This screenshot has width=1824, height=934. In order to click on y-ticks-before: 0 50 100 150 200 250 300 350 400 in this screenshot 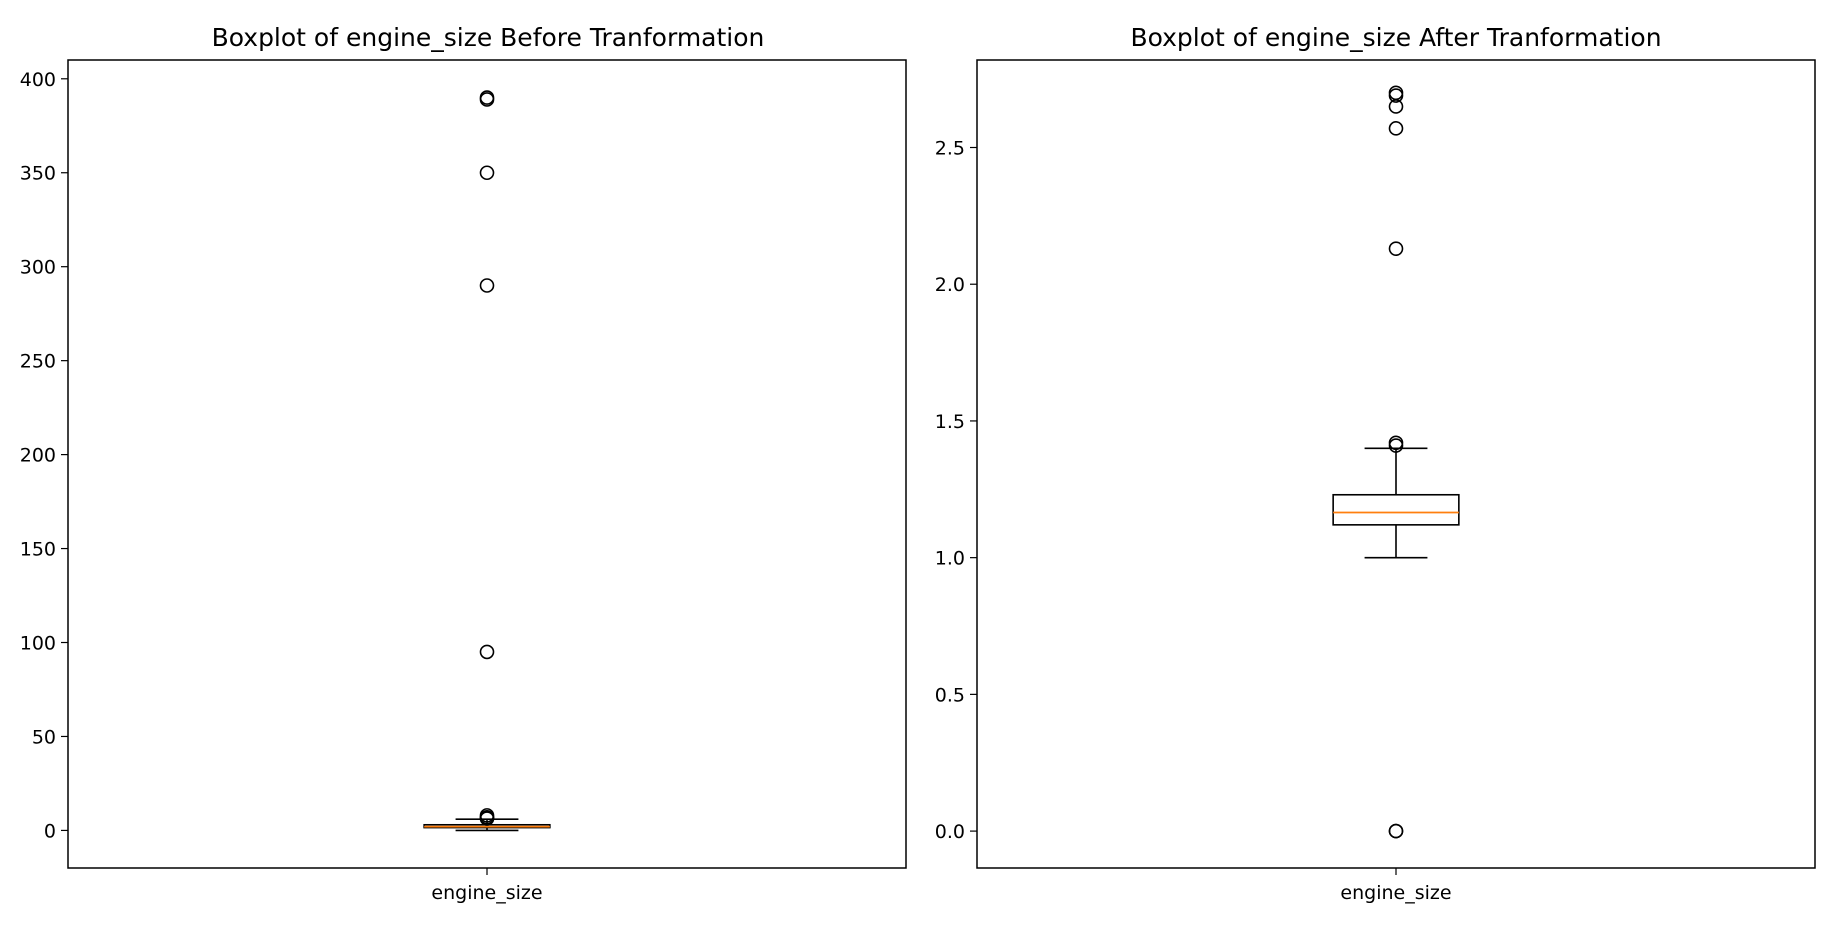, I will do `click(44, 455)`.